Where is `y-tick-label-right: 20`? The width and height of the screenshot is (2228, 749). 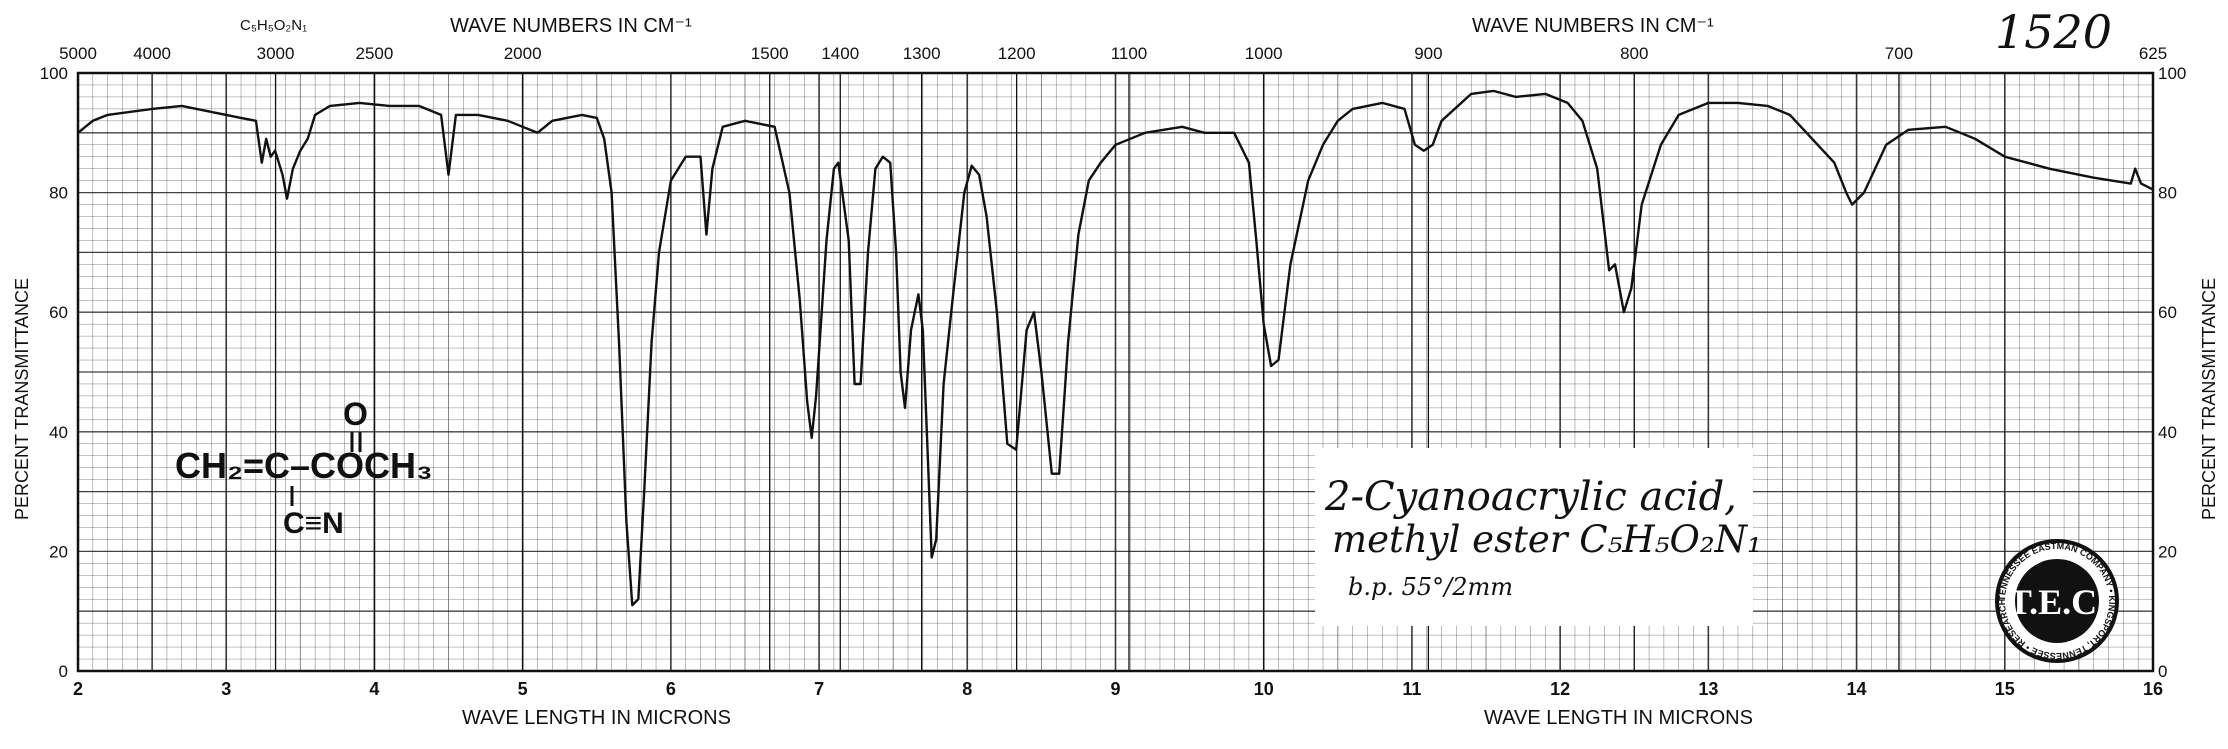
y-tick-label-right: 20 is located at coordinates (2167, 551).